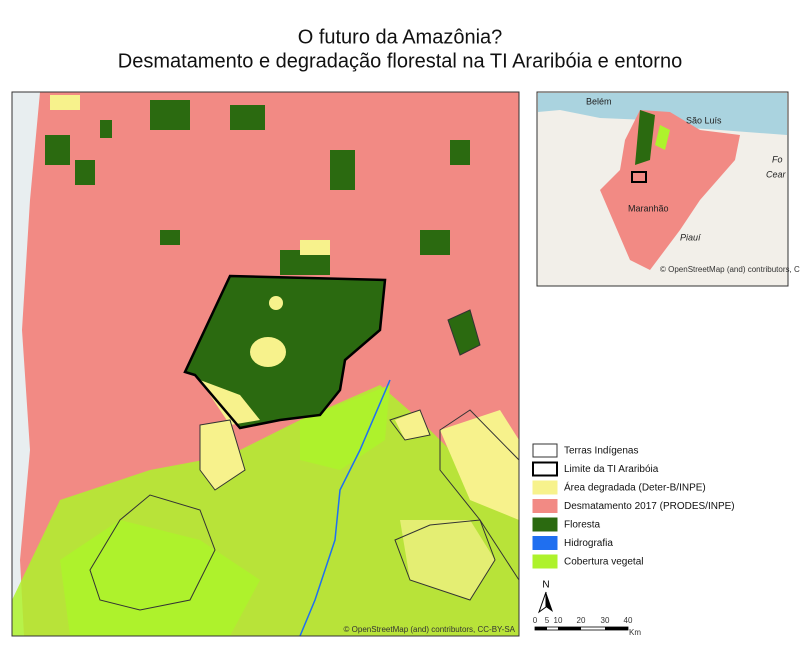 Image resolution: width=800 pixels, height=651 pixels. Describe the element at coordinates (547, 620) in the screenshot. I see `scale-label: 5` at that location.